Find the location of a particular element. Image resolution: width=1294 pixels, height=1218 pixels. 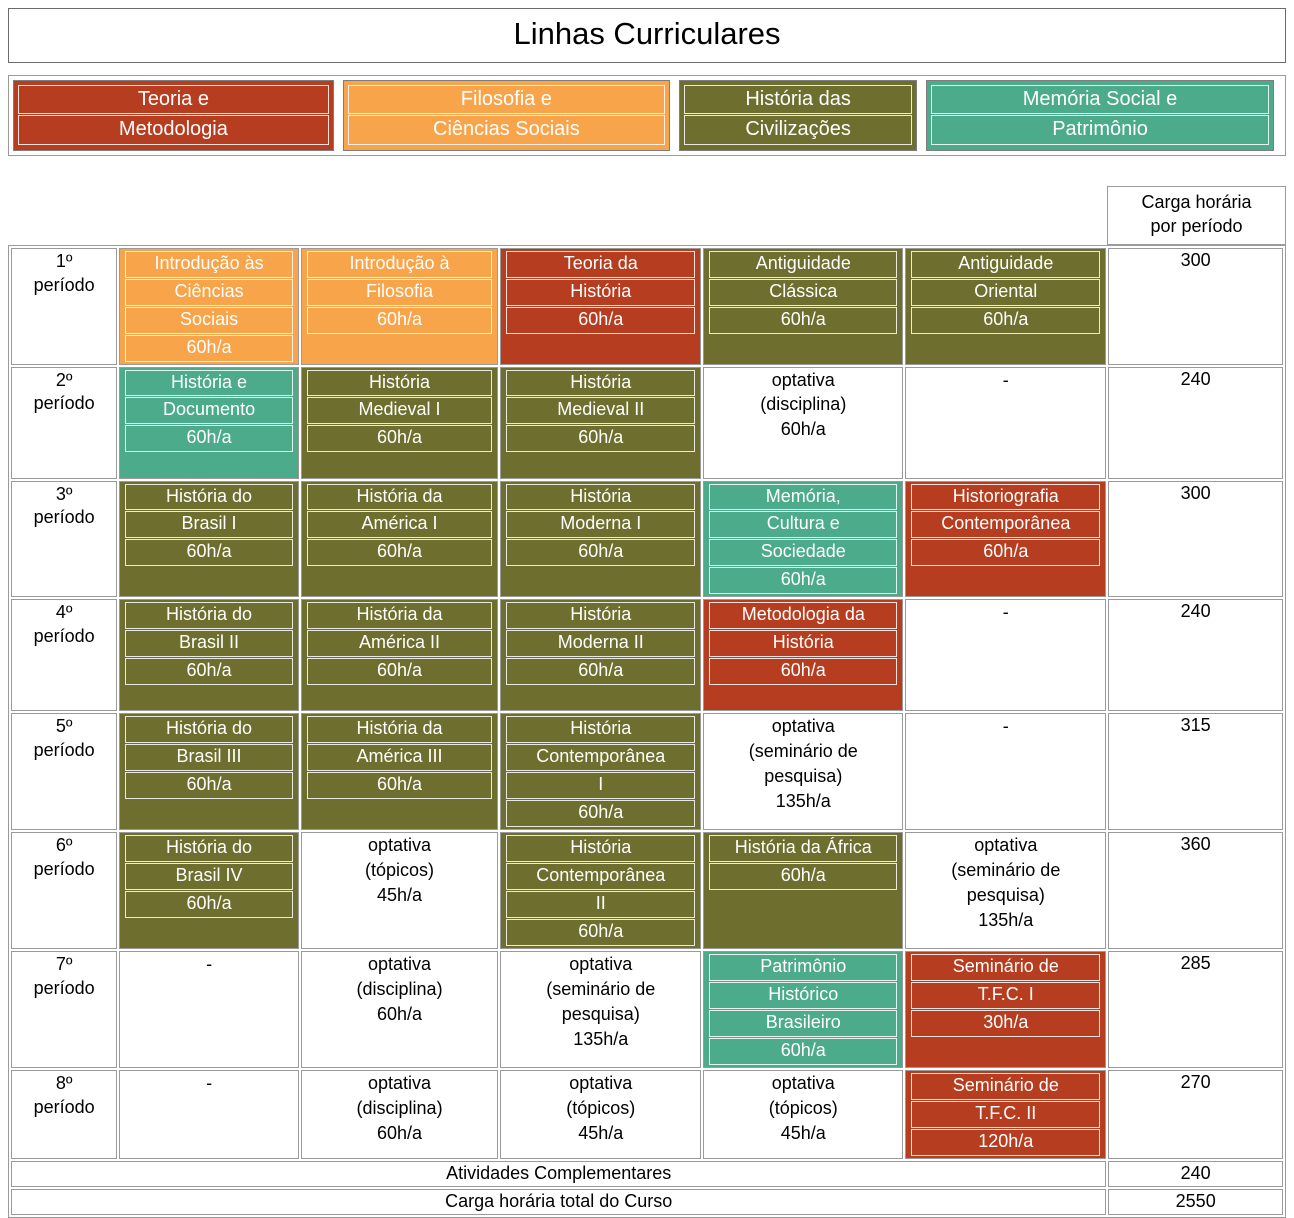

footer-row-atividades: Atividades Complementares 240 is located at coordinates (647, 1173).